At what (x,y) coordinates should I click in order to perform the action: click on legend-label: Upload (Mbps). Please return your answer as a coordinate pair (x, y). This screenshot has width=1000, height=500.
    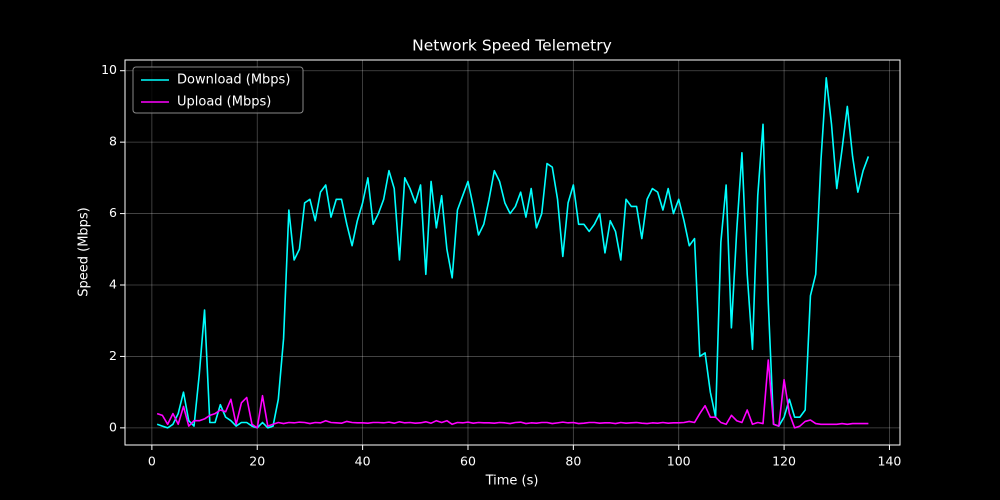
    Looking at the image, I should click on (224, 102).